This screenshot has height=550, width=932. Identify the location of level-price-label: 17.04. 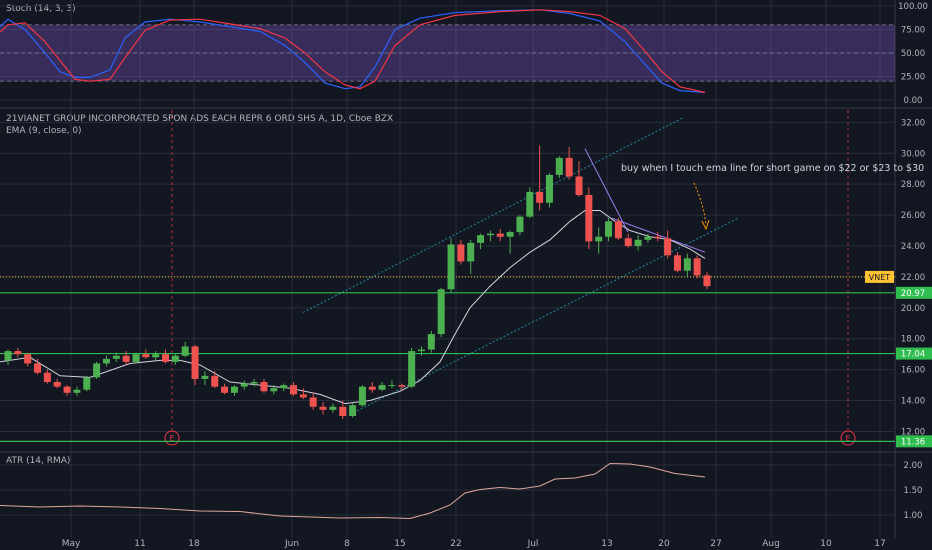
(913, 355).